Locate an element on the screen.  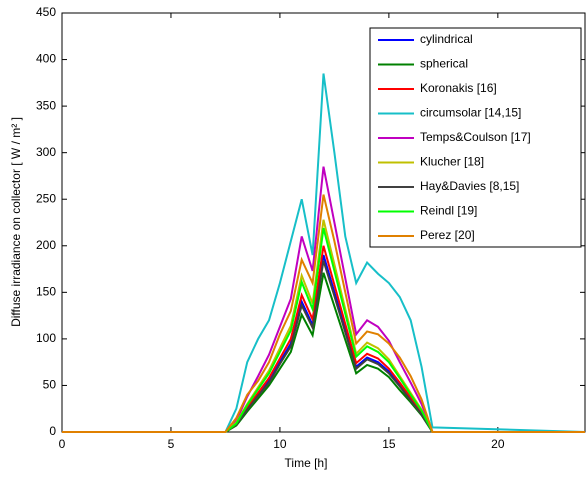
legend-label: Klucher [18] is located at coordinates (452, 162).